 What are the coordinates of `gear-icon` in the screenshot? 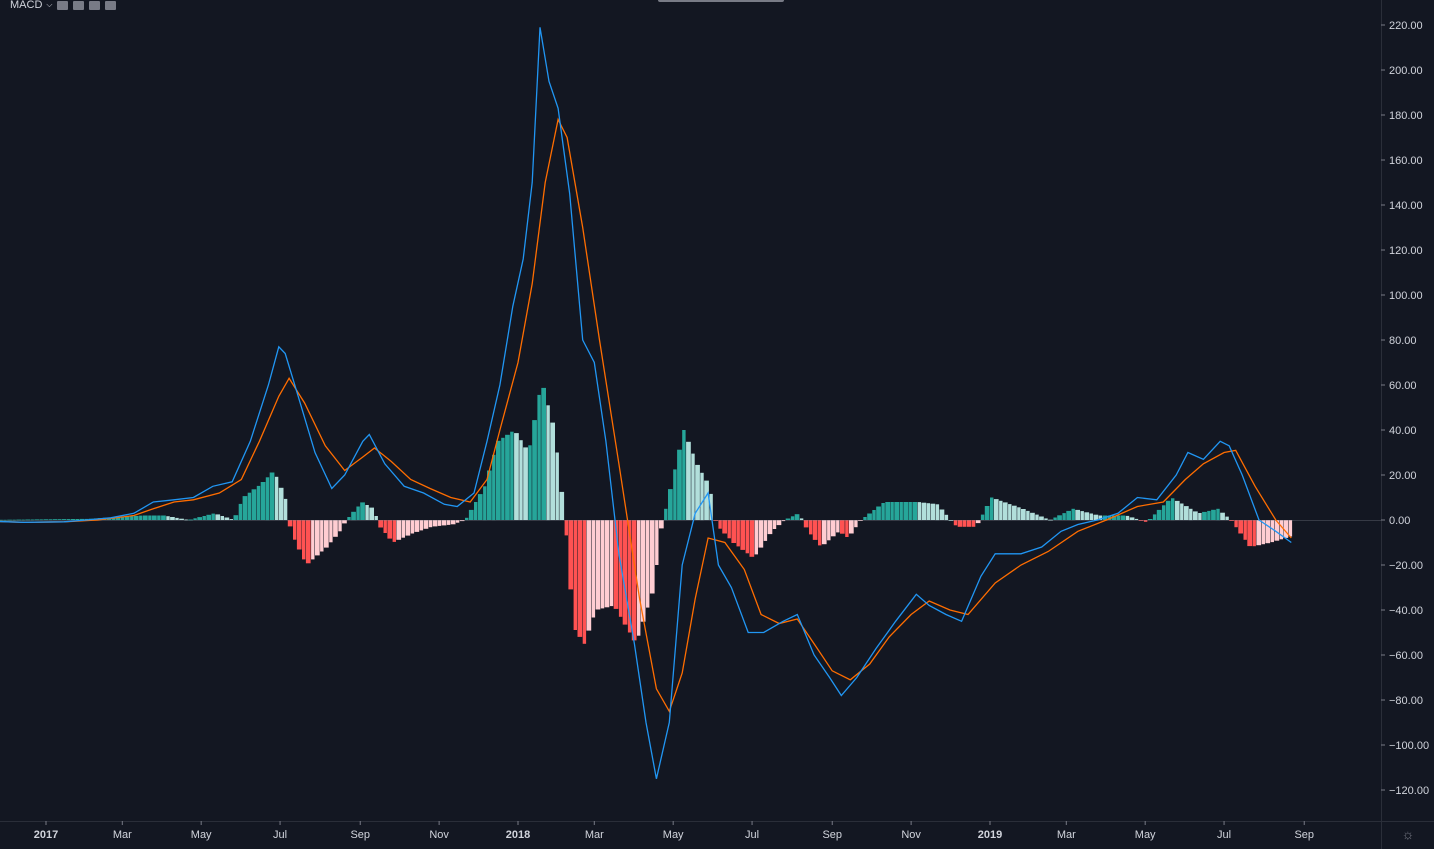 It's located at (79, 5).